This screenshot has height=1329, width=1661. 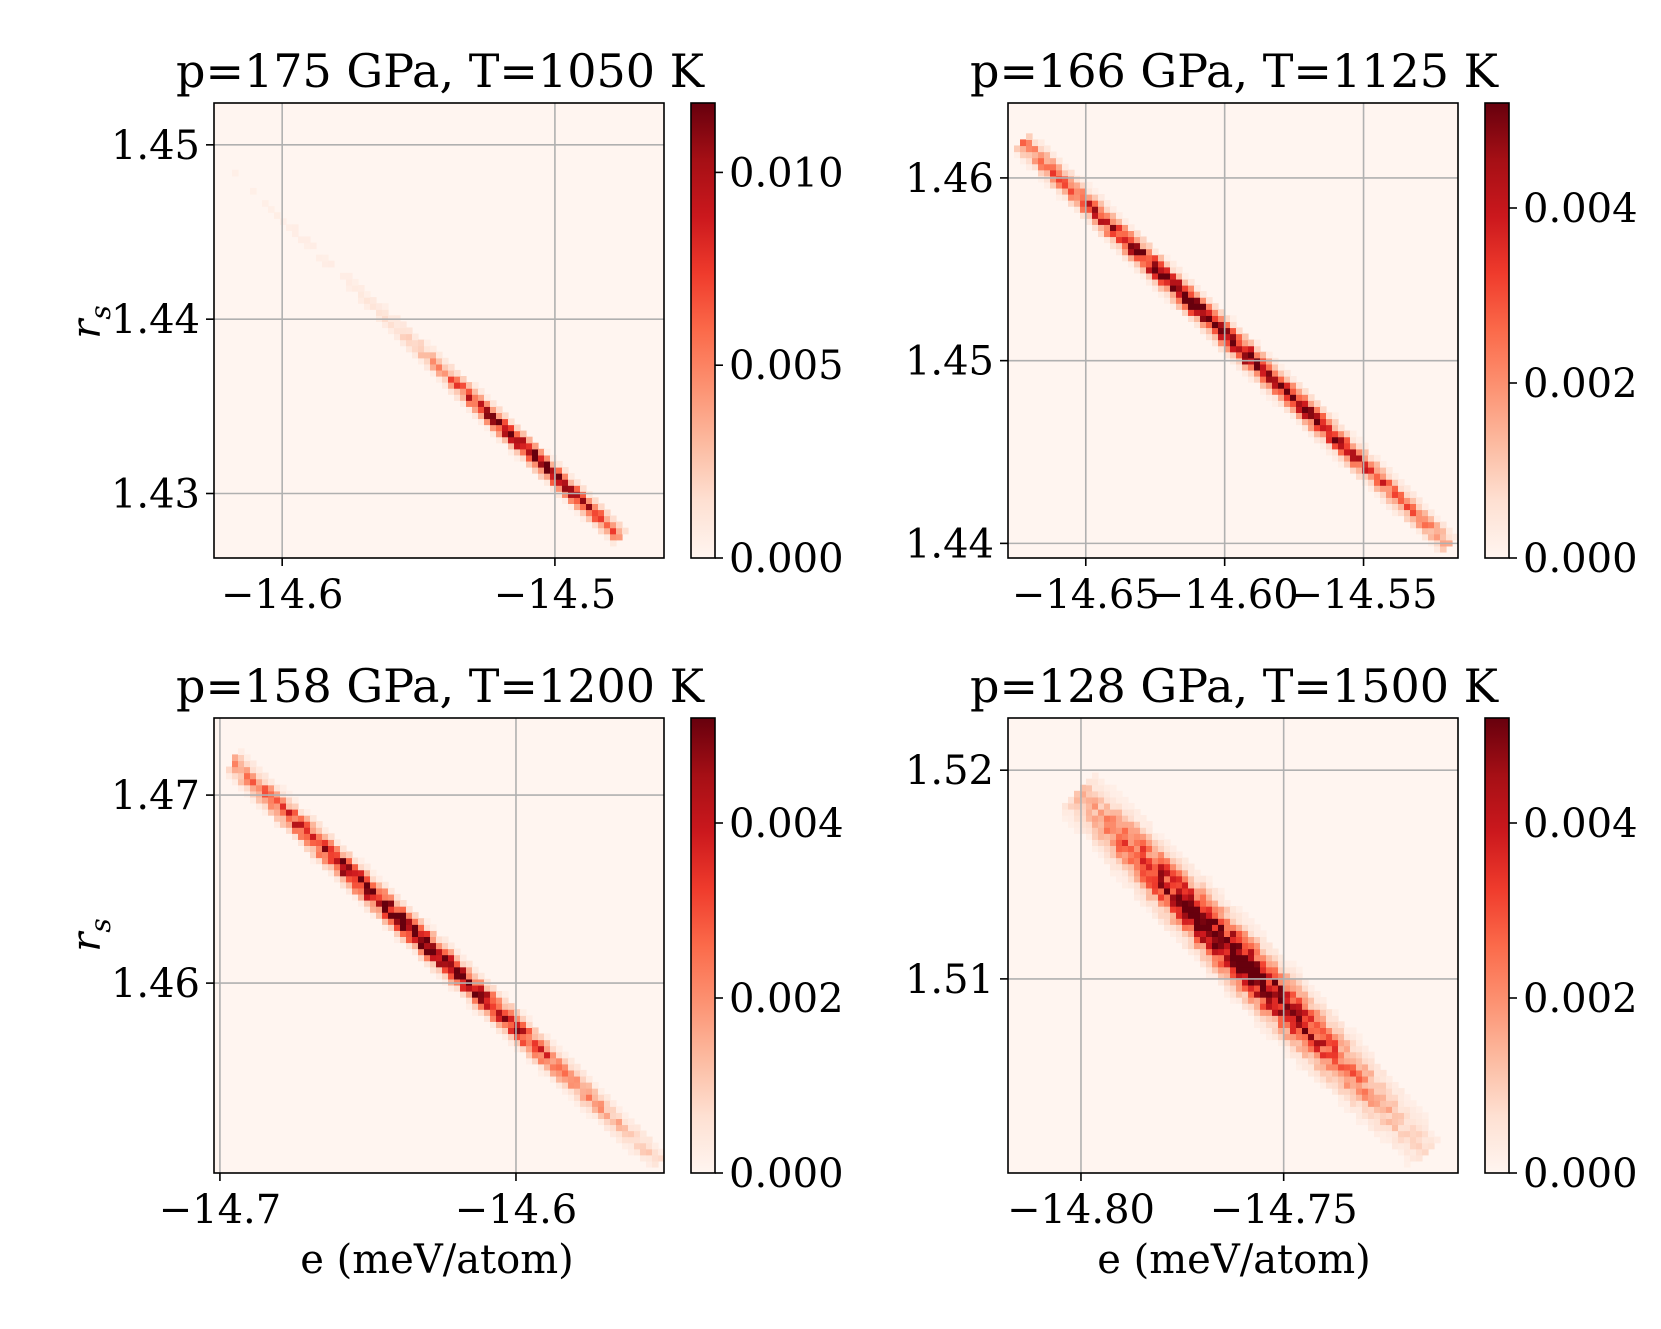 What do you see at coordinates (155, 796) in the screenshot?
I see `y-tick-label: 1.47` at bounding box center [155, 796].